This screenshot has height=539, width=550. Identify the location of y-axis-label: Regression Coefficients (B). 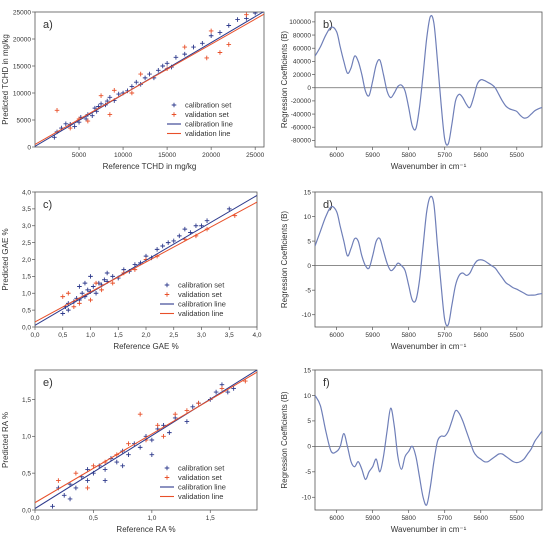
(284, 80).